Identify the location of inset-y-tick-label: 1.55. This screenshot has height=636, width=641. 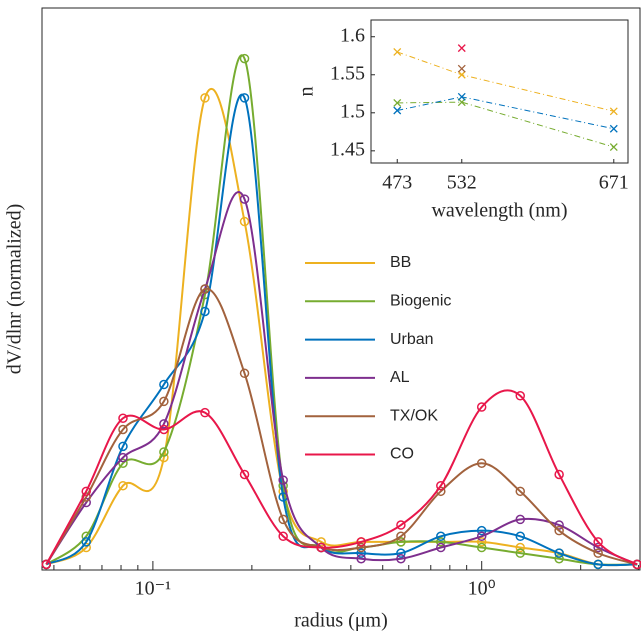
(347, 73).